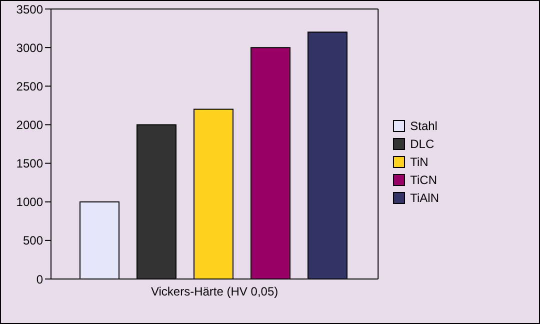  I want to click on legend-label: TiN, so click(419, 162).